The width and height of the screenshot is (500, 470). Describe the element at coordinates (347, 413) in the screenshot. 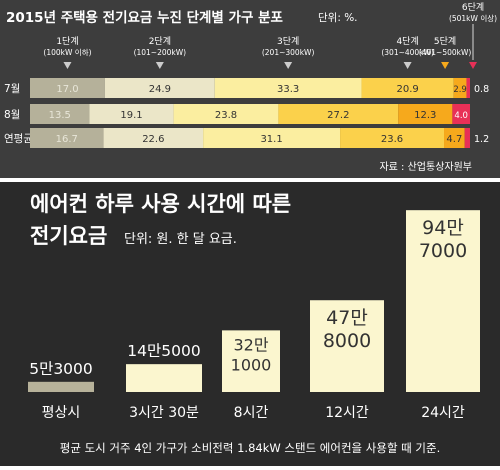

I see `category-label: 12시간` at that location.